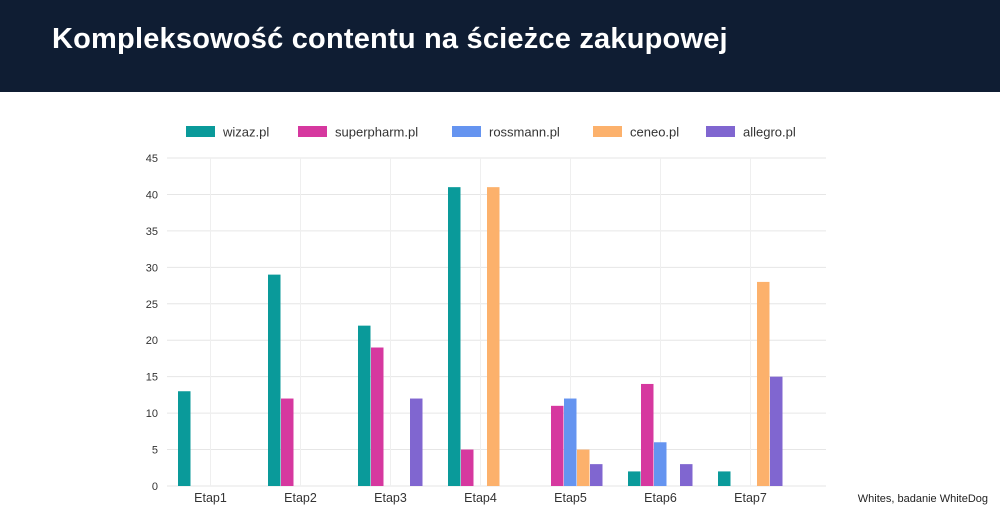  Describe the element at coordinates (647, 434) in the screenshot. I see `bar-superpharm-pl-etap6` at that location.